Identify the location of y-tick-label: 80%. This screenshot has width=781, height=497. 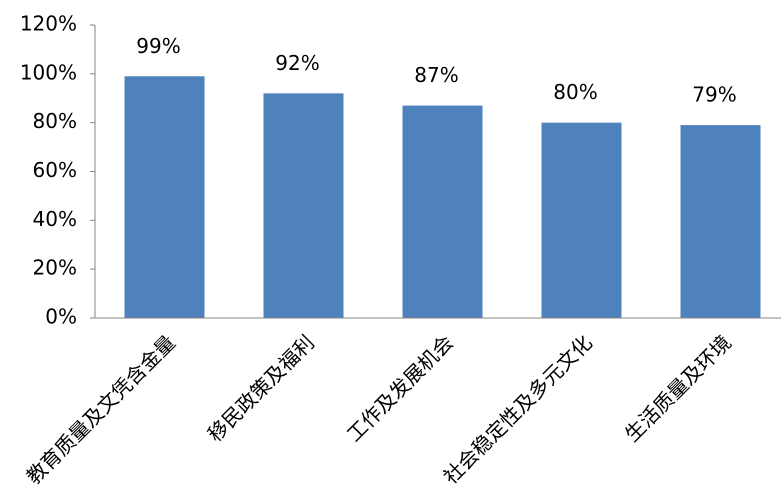
(55, 121).